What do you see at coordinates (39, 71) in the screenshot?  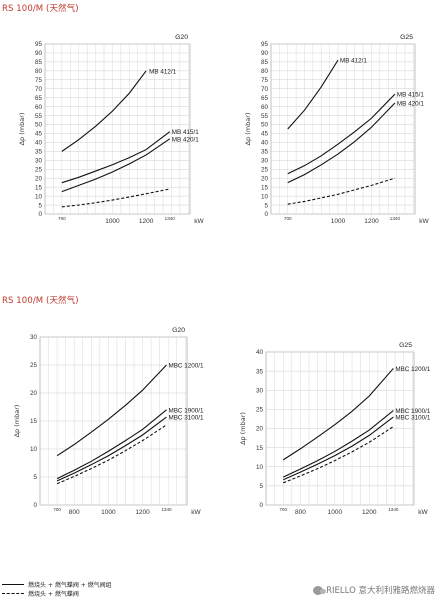 I see `y-tick-label: 80` at bounding box center [39, 71].